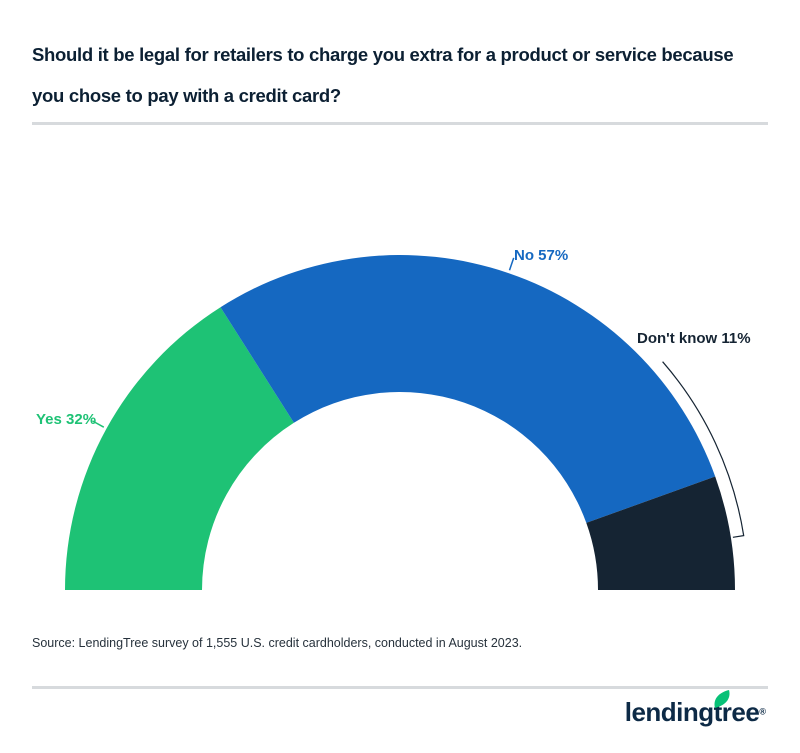 This screenshot has height=753, width=800. What do you see at coordinates (400, 123) in the screenshot?
I see `top-divider` at bounding box center [400, 123].